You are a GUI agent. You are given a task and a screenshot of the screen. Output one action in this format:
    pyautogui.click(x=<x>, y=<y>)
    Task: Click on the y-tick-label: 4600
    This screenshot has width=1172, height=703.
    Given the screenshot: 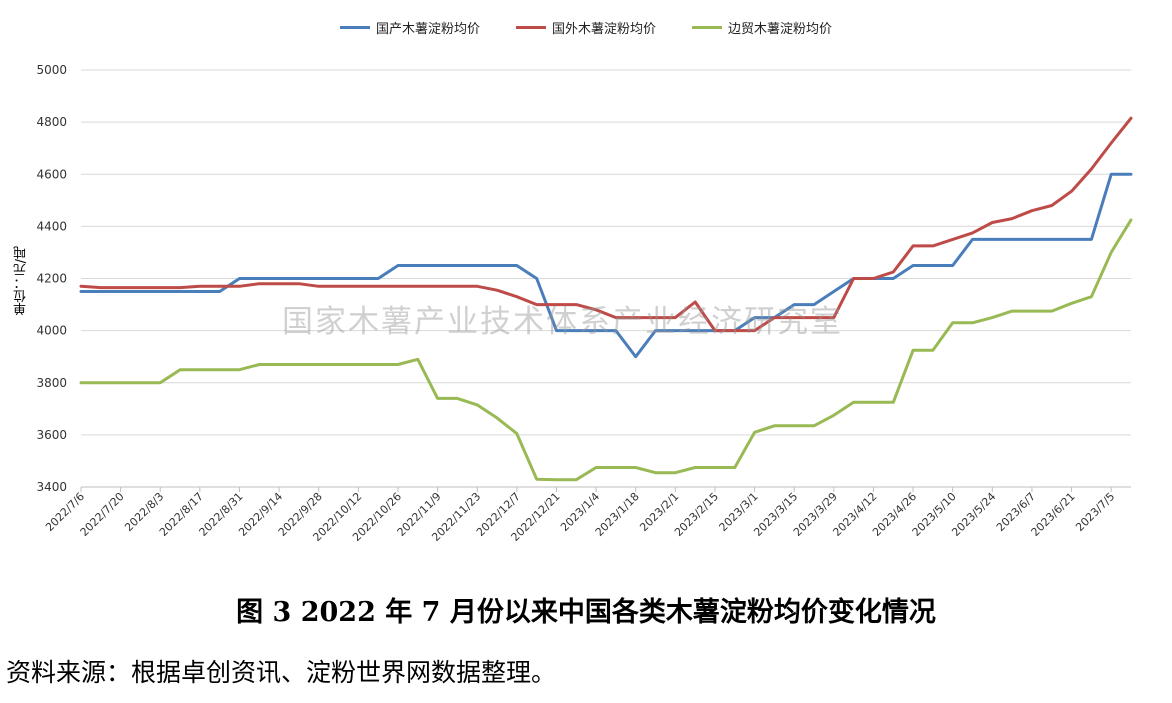 What is the action you would take?
    pyautogui.click(x=51, y=174)
    